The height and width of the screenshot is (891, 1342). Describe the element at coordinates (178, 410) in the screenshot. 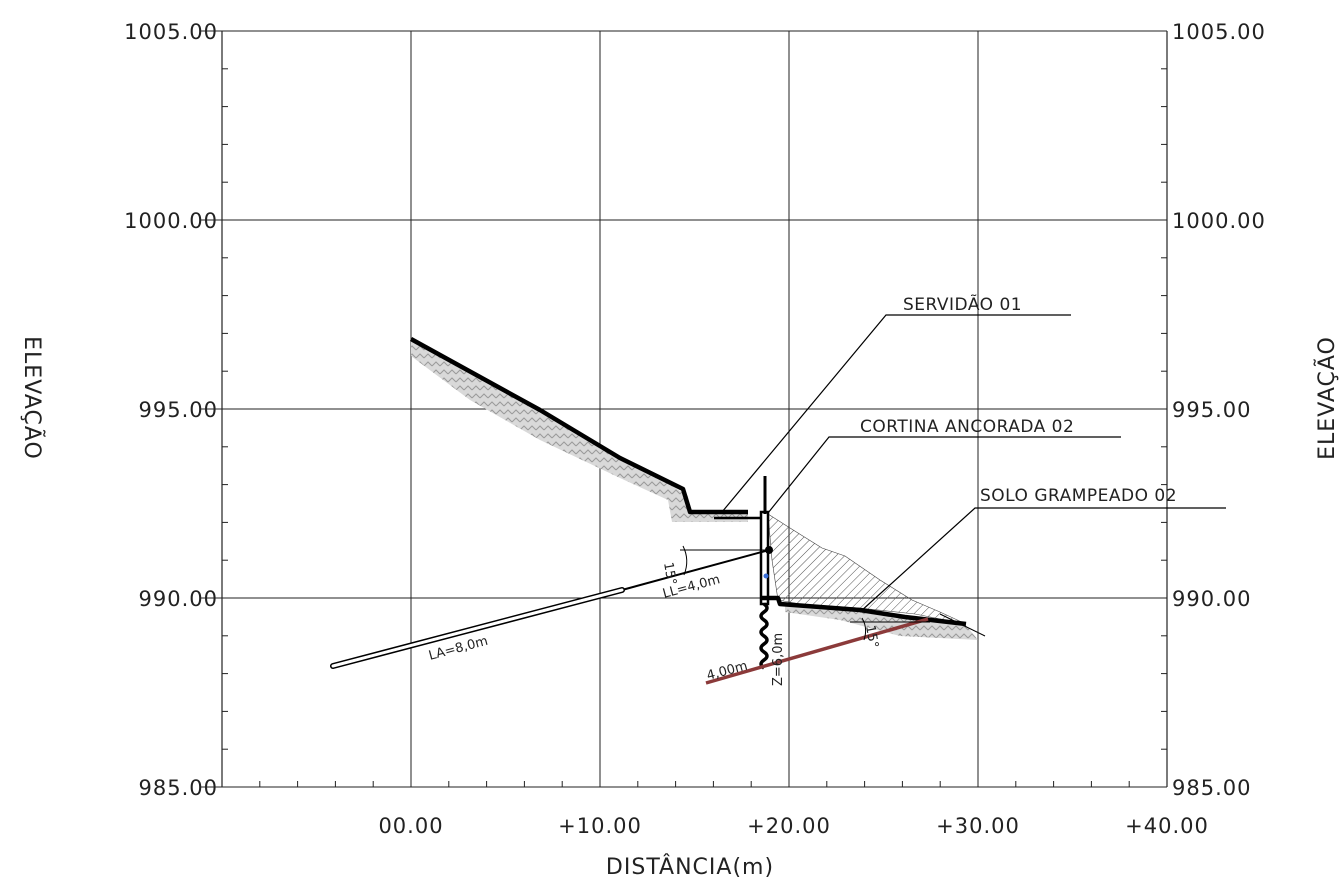

I see `y-tick-left-995: 995.00` at that location.